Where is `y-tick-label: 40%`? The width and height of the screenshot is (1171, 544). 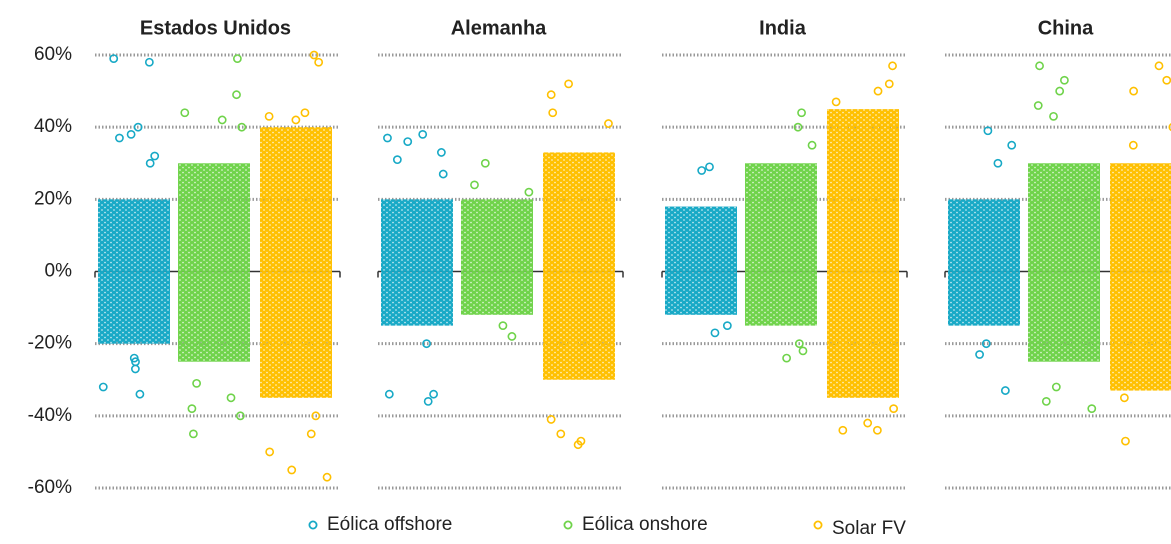
y-tick-label: 40% is located at coordinates (53, 126).